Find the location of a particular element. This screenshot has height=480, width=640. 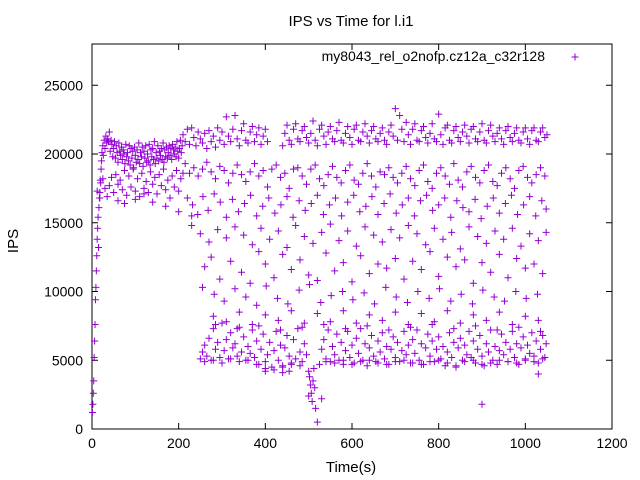

y-tick-label: 20000 is located at coordinates (63, 154).